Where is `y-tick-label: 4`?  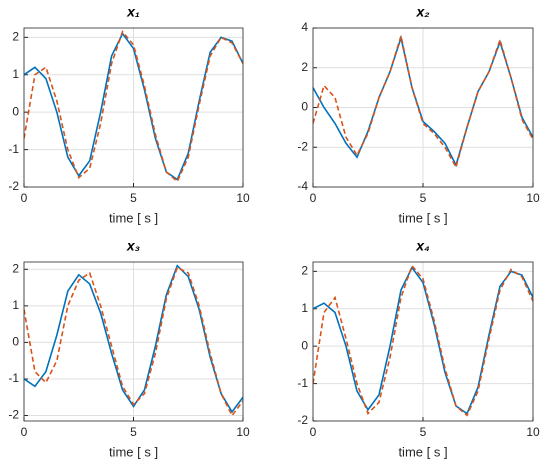
y-tick-label: 4 is located at coordinates (304, 27).